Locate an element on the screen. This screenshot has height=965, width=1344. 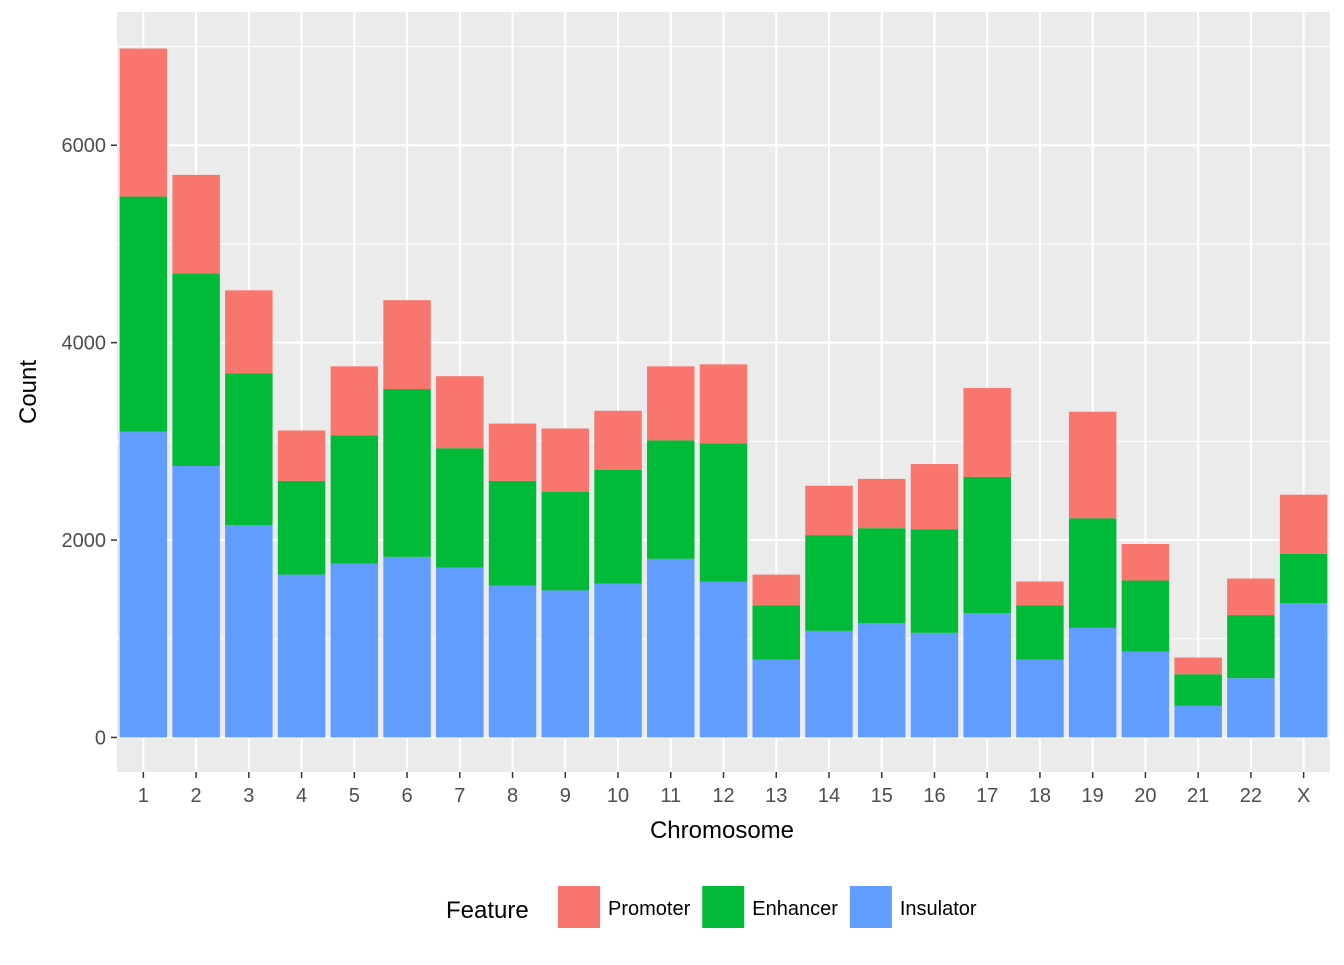
legend-key-enhancer is located at coordinates (723, 907).